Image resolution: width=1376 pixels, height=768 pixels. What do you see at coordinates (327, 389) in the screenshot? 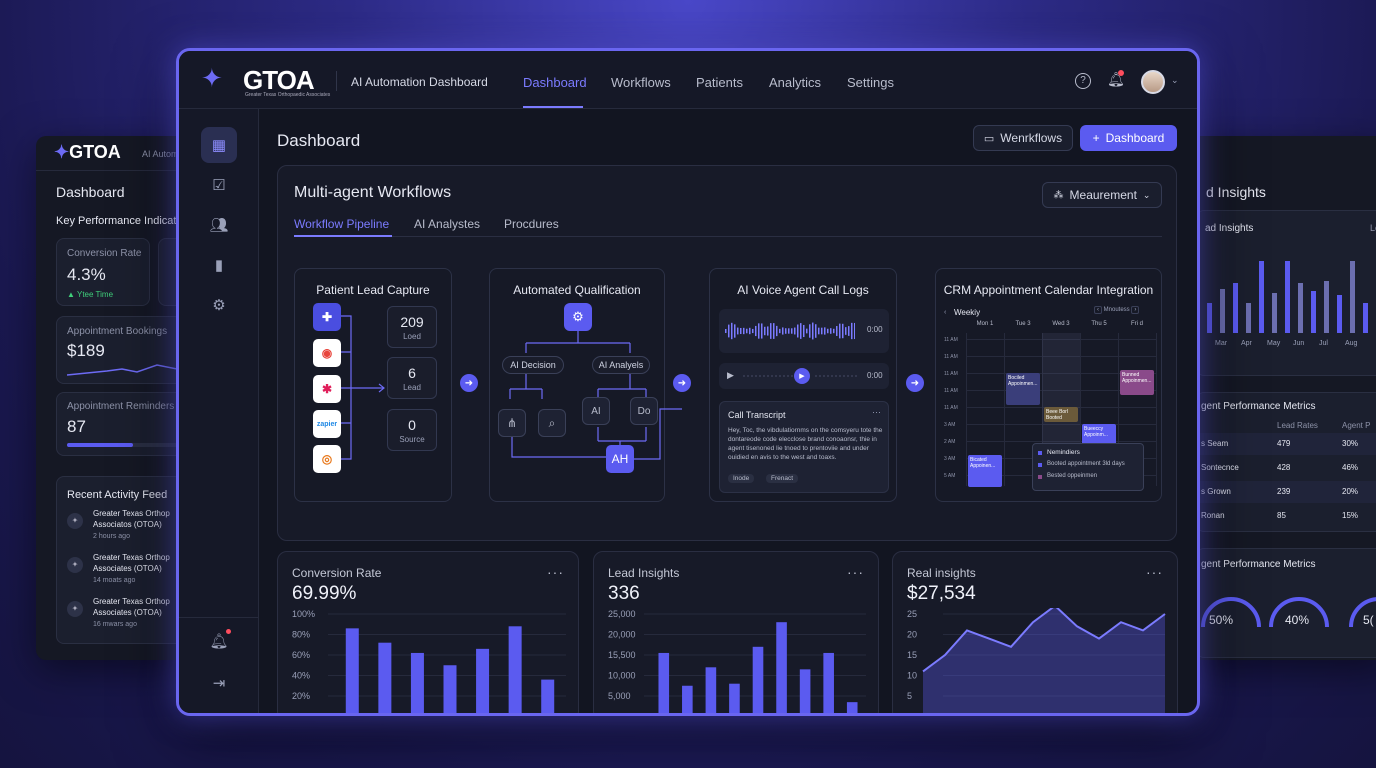
I see `slack-icon: ✱` at bounding box center [327, 389].